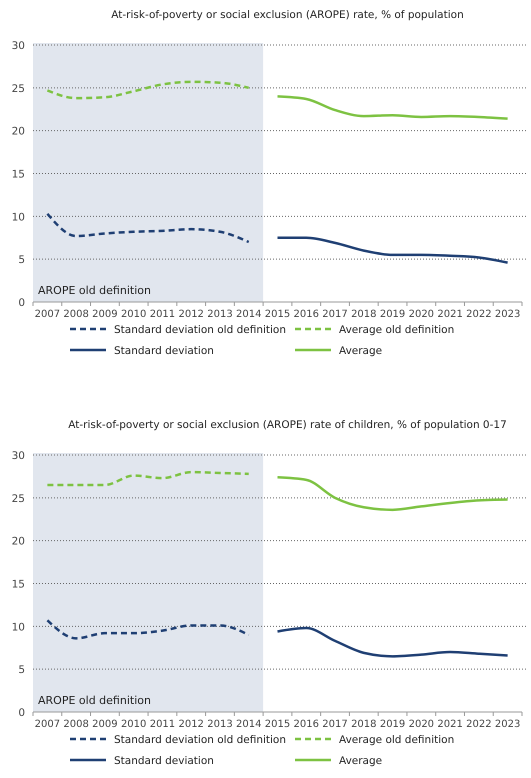 The height and width of the screenshot is (778, 531). I want to click on chart-title: At-risk-of-poverty or social exclusion (AROPE) rate of children, % of population 0-17, so click(287, 425).